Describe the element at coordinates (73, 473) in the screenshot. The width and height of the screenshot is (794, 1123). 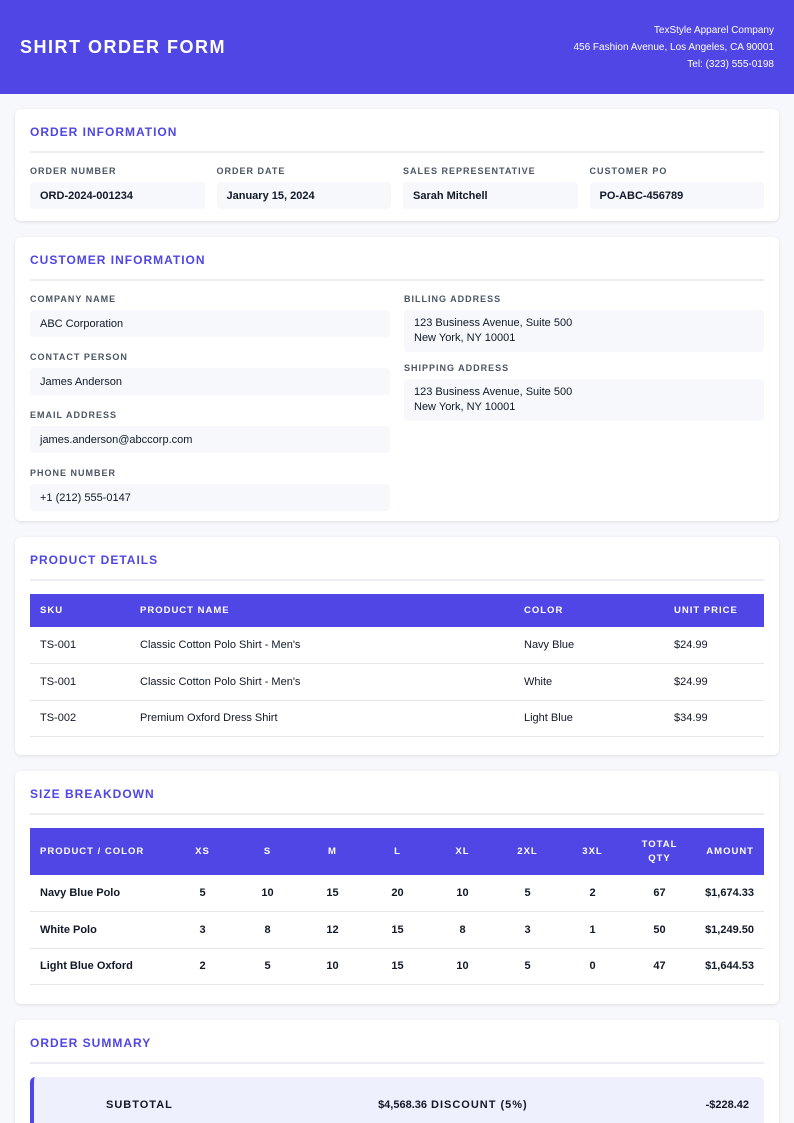
I see `phone-label: PHONE NUMBER` at that location.